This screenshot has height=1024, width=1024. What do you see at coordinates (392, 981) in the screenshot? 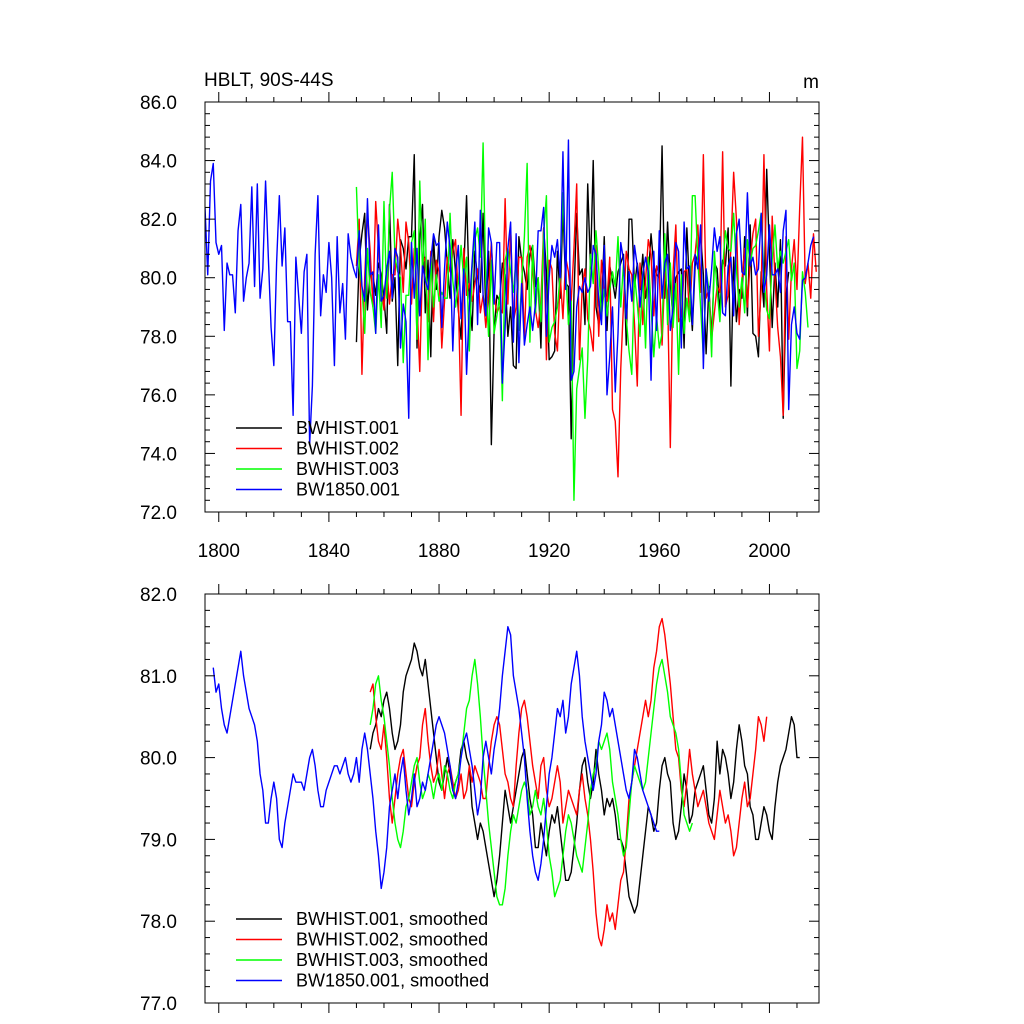
I see `legend-entry-label: BW1850.001, smoothed` at bounding box center [392, 981].